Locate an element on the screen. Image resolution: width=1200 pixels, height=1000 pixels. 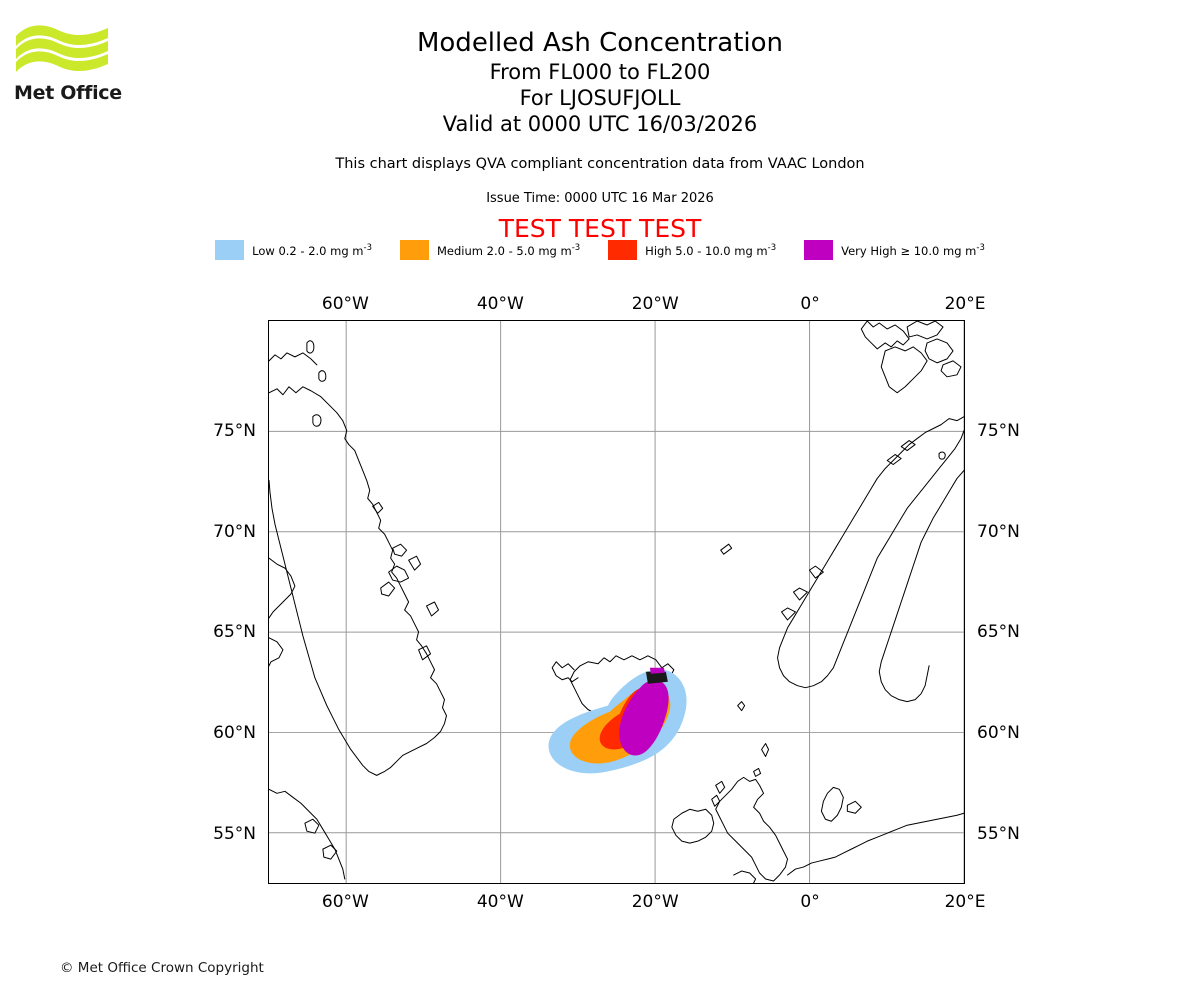
lat-label-left-65n: 65°N is located at coordinates (234, 632).